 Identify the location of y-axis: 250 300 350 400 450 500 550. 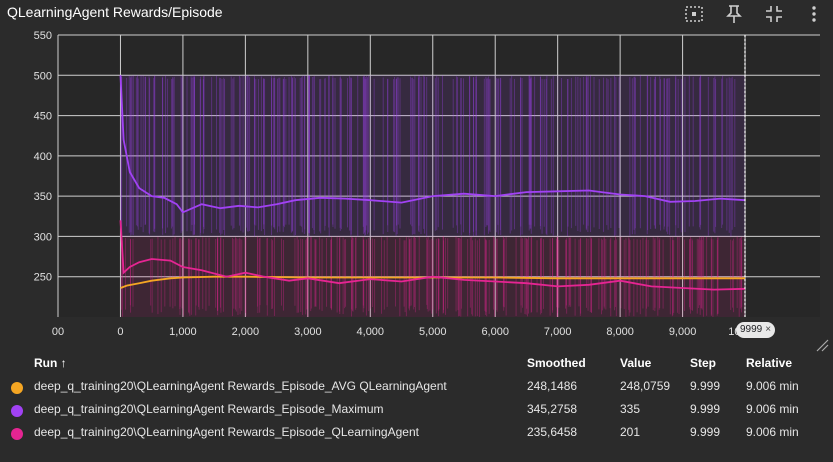
(43, 157).